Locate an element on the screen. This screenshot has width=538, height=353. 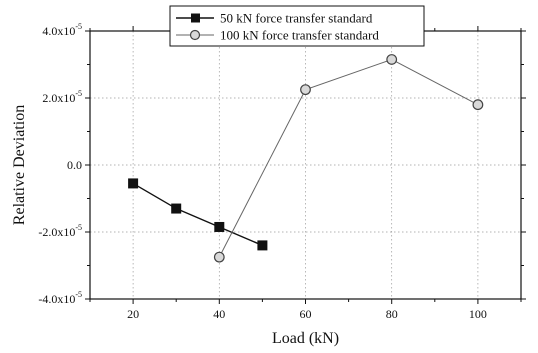
y-tick-label: 4.0x10⁻⁵ is located at coordinates (62, 30).